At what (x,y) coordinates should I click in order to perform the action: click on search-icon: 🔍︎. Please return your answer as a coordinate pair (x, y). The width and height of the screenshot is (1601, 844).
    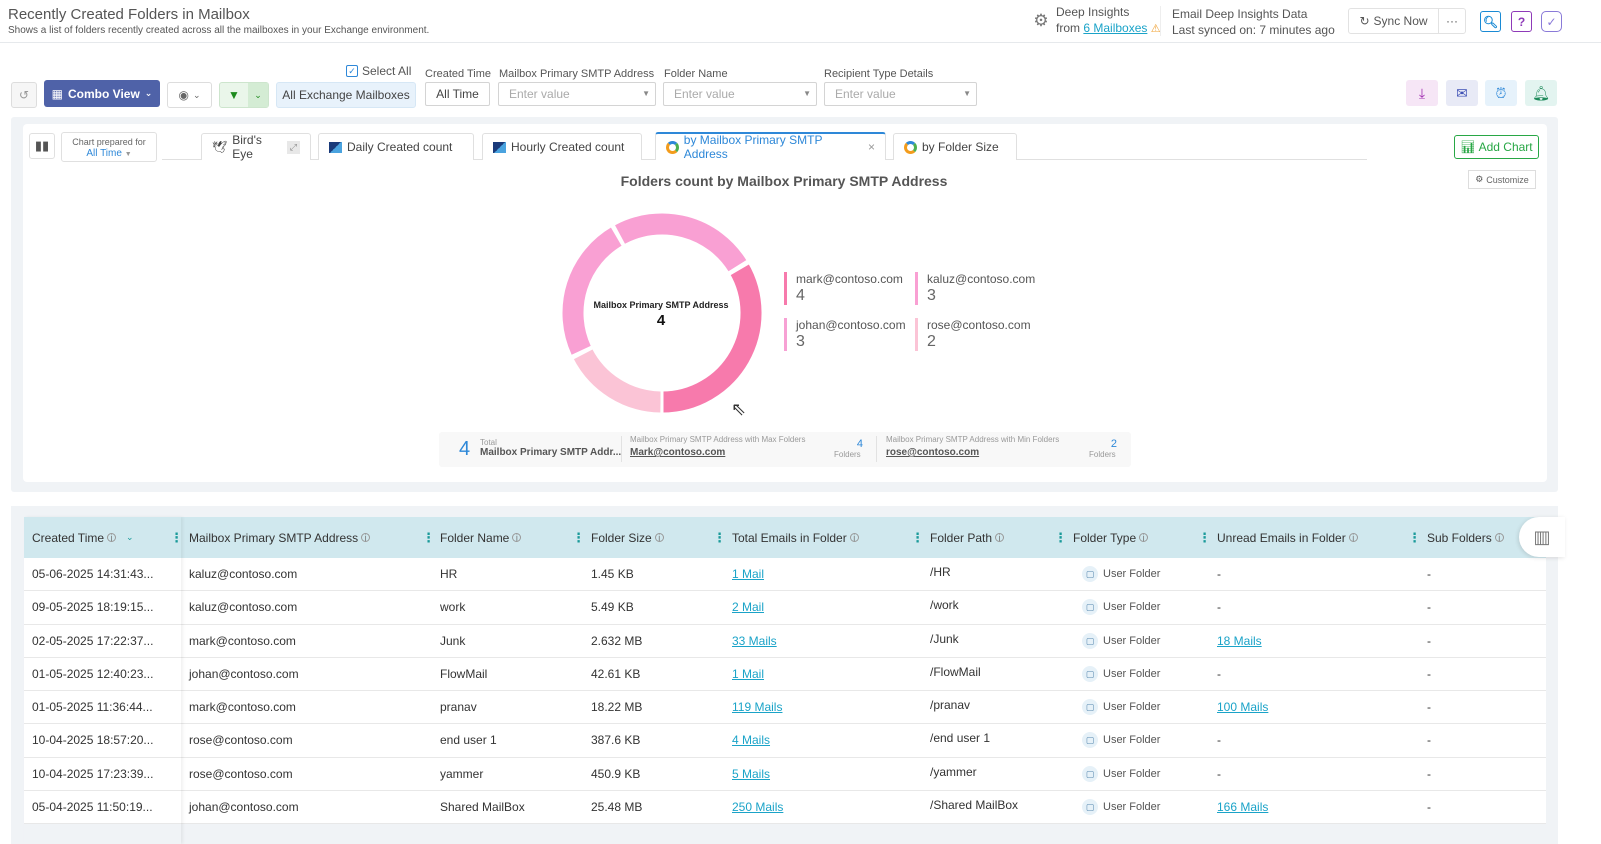
    Looking at the image, I should click on (1490, 21).